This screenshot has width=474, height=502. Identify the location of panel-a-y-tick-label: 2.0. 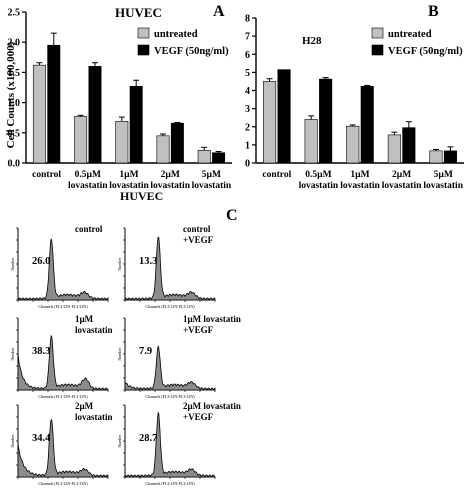
(14, 43).